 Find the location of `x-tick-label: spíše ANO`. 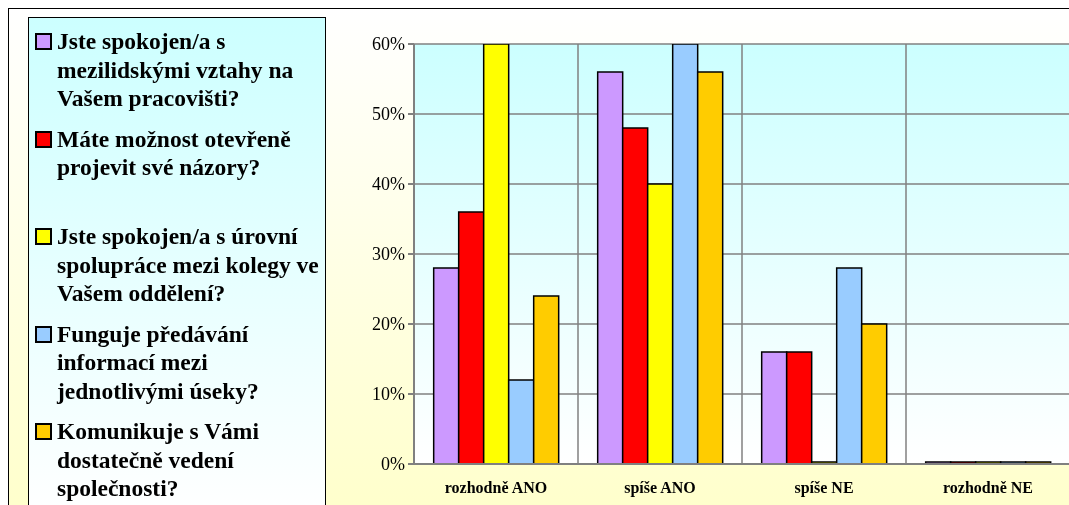

x-tick-label: spíše ANO is located at coordinates (660, 488).